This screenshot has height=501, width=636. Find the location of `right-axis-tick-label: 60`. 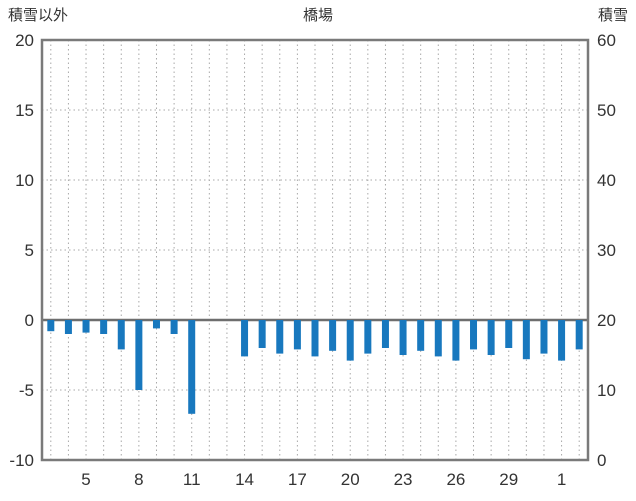

right-axis-tick-label: 60 is located at coordinates (606, 40).